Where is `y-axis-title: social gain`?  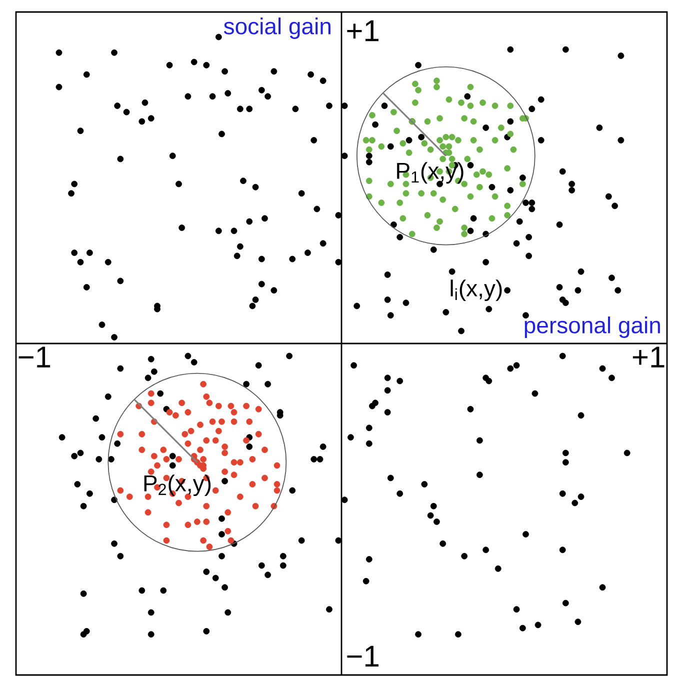
y-axis-title: social gain is located at coordinates (277, 28).